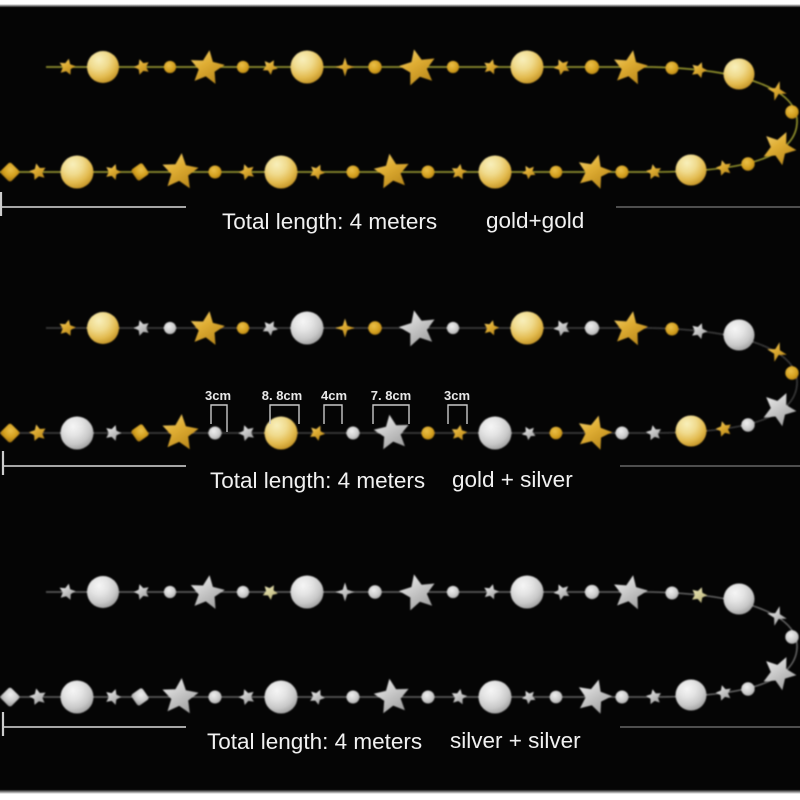  What do you see at coordinates (334, 395) in the screenshot?
I see `svg-text: 4cm` at bounding box center [334, 395].